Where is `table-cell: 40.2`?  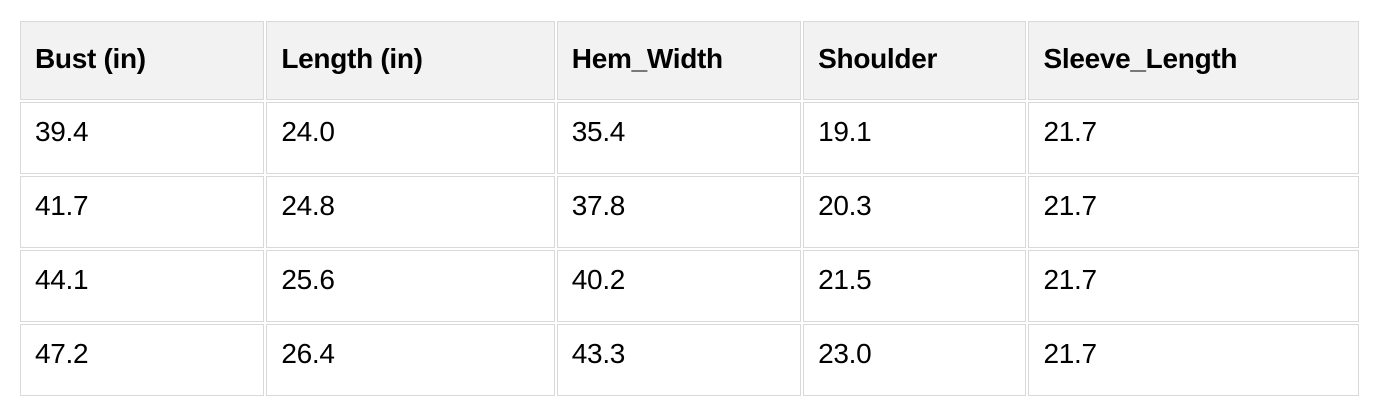 table-cell: 40.2 is located at coordinates (679, 286).